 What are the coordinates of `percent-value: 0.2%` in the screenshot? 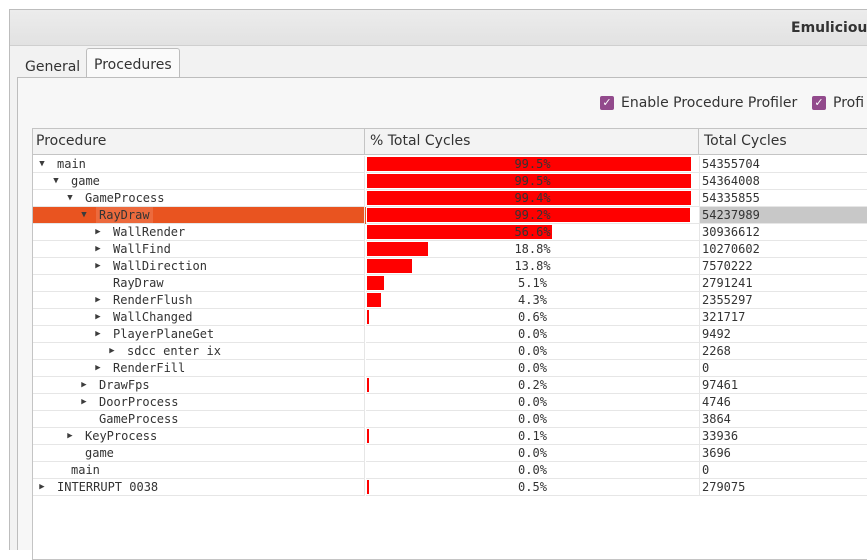 It's located at (532, 385).